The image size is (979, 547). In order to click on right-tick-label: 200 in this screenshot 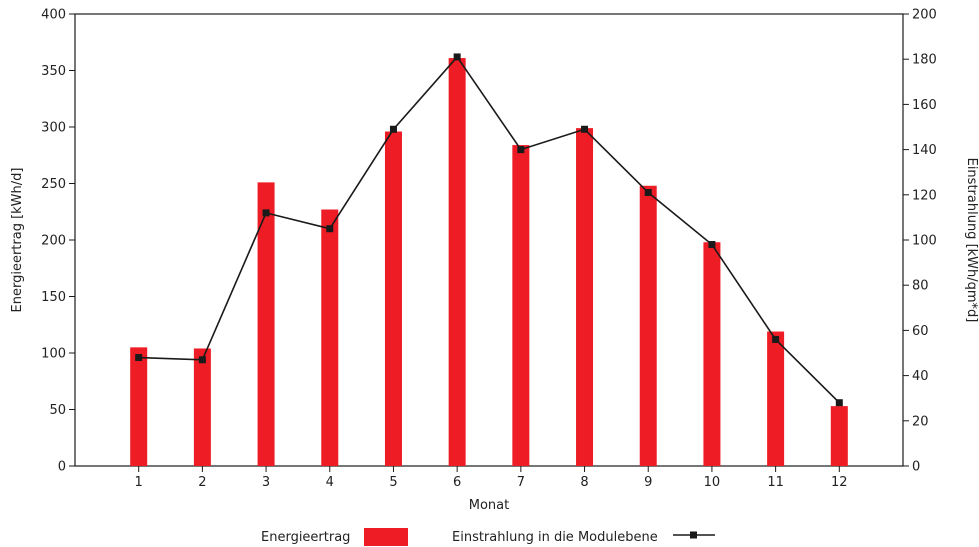, I will do `click(924, 15)`.